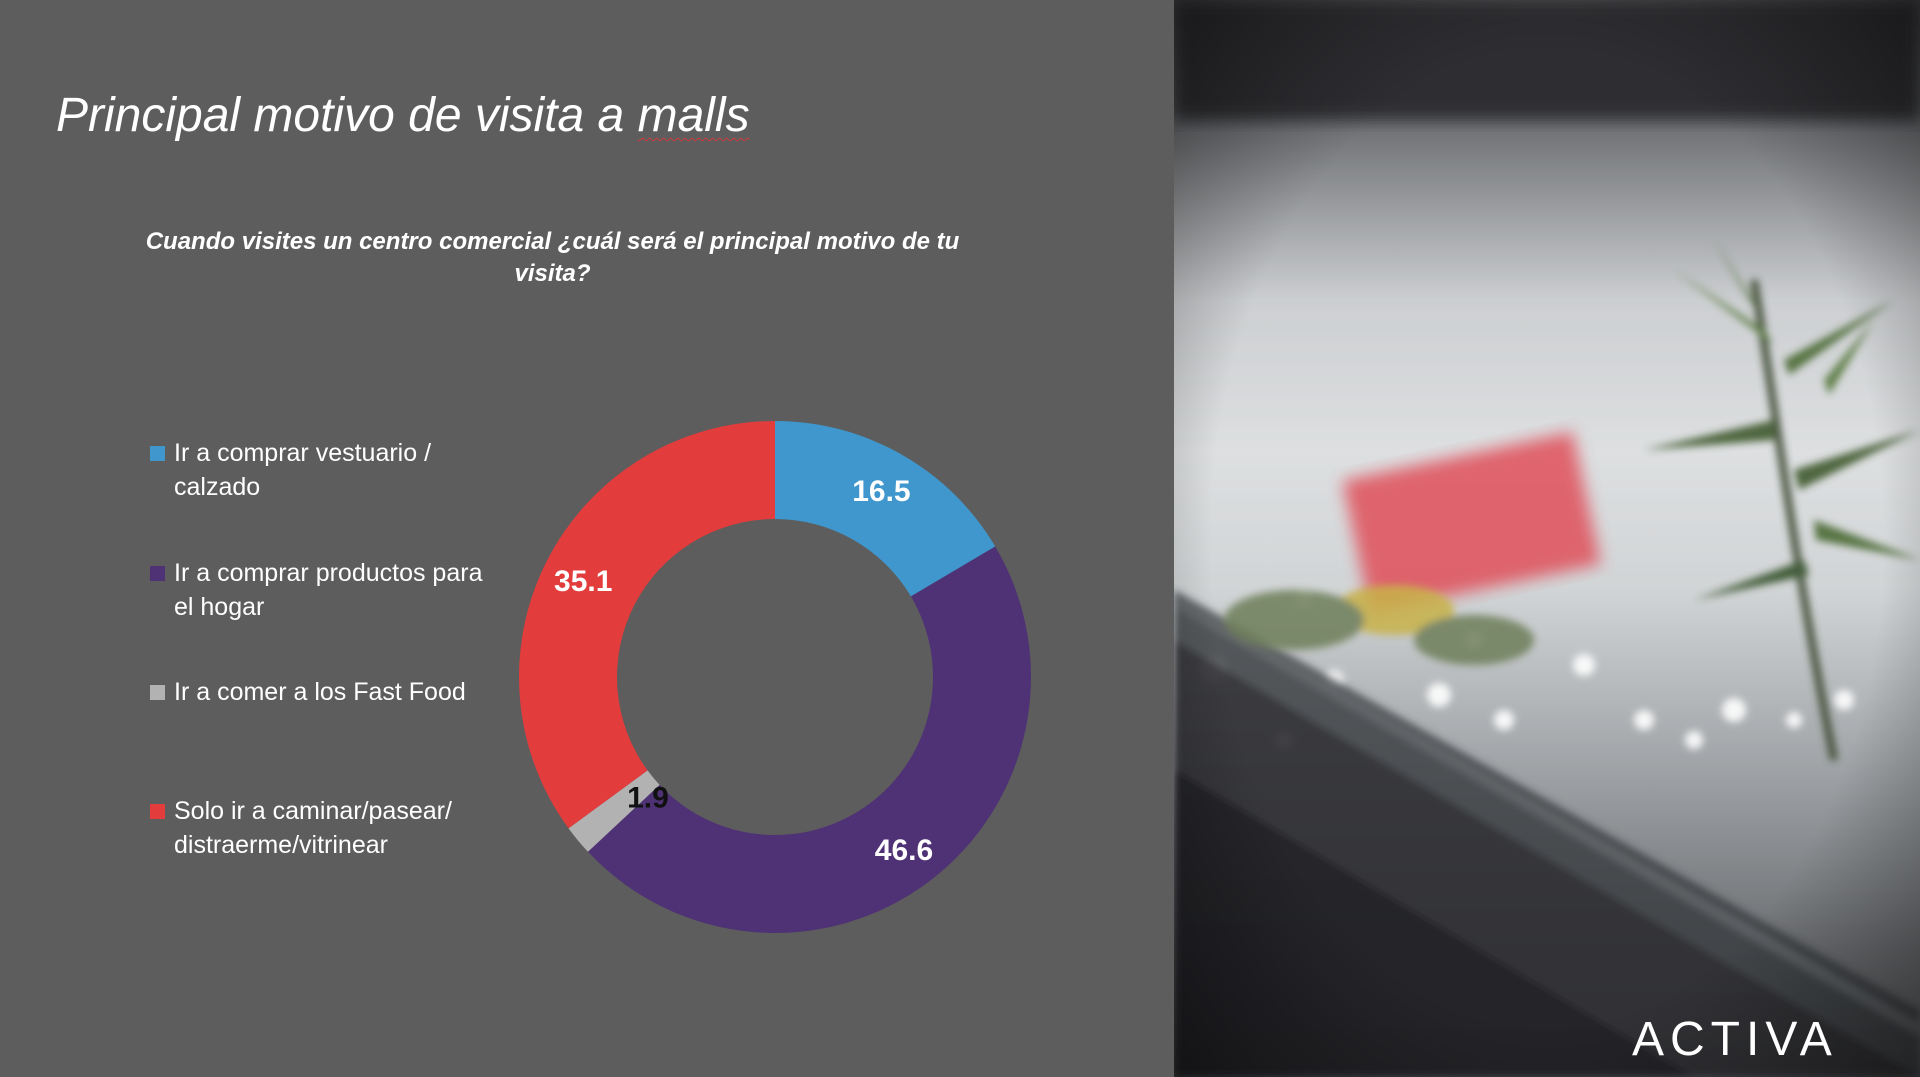 The height and width of the screenshot is (1077, 1920). I want to click on legend-item: Ir a comprar productos para el hogar, so click(317, 590).